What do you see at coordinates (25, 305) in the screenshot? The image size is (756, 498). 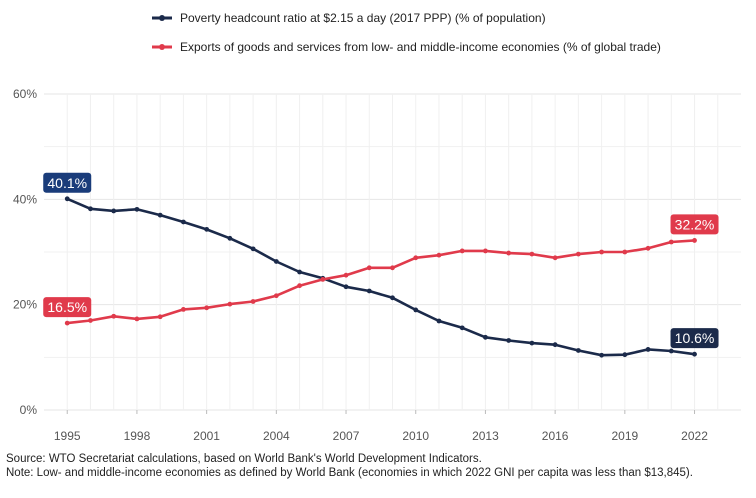 I see `y-tick-label: 20%` at bounding box center [25, 305].